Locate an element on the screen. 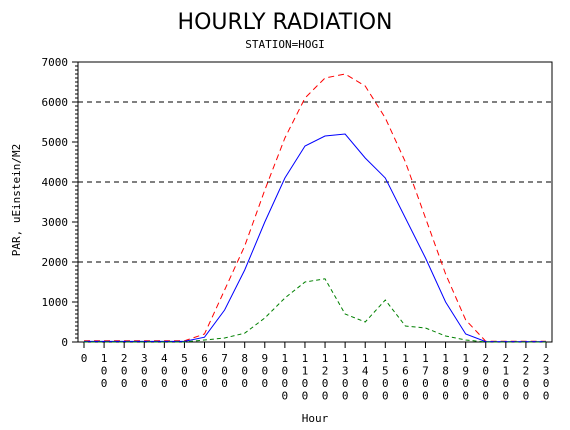  y-tick-label: 0 is located at coordinates (64, 342).